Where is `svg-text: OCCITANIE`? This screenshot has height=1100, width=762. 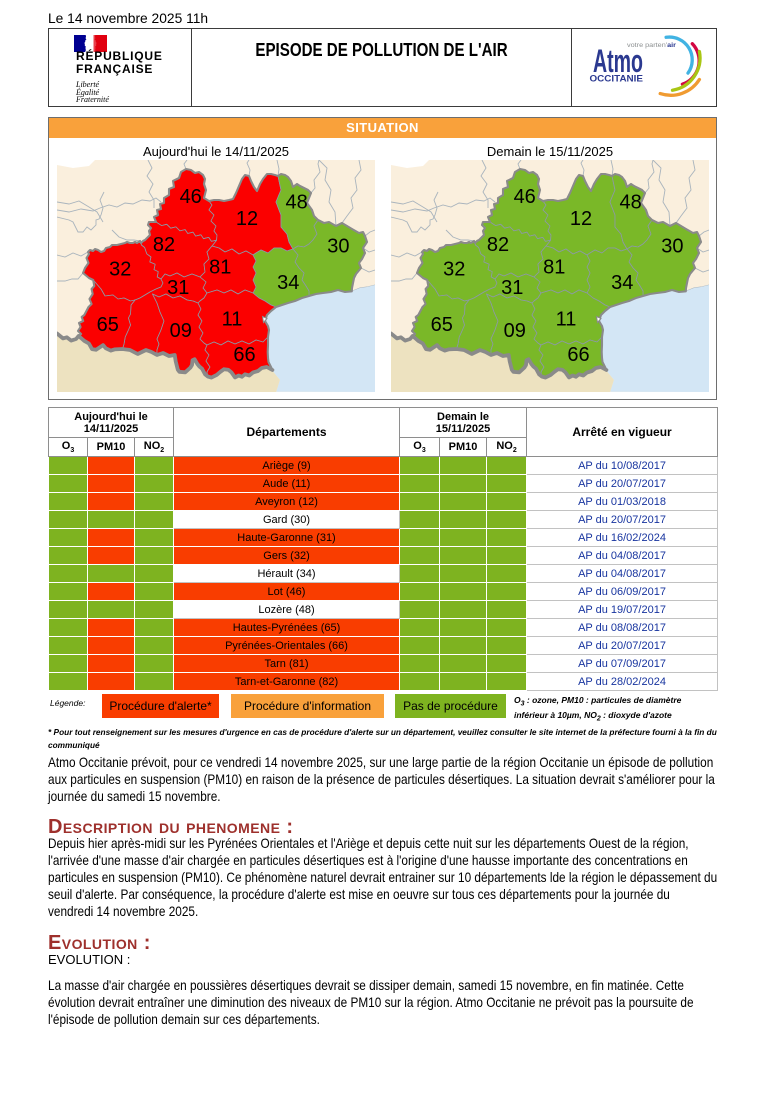
svg-text: OCCITANIE is located at coordinates (617, 79).